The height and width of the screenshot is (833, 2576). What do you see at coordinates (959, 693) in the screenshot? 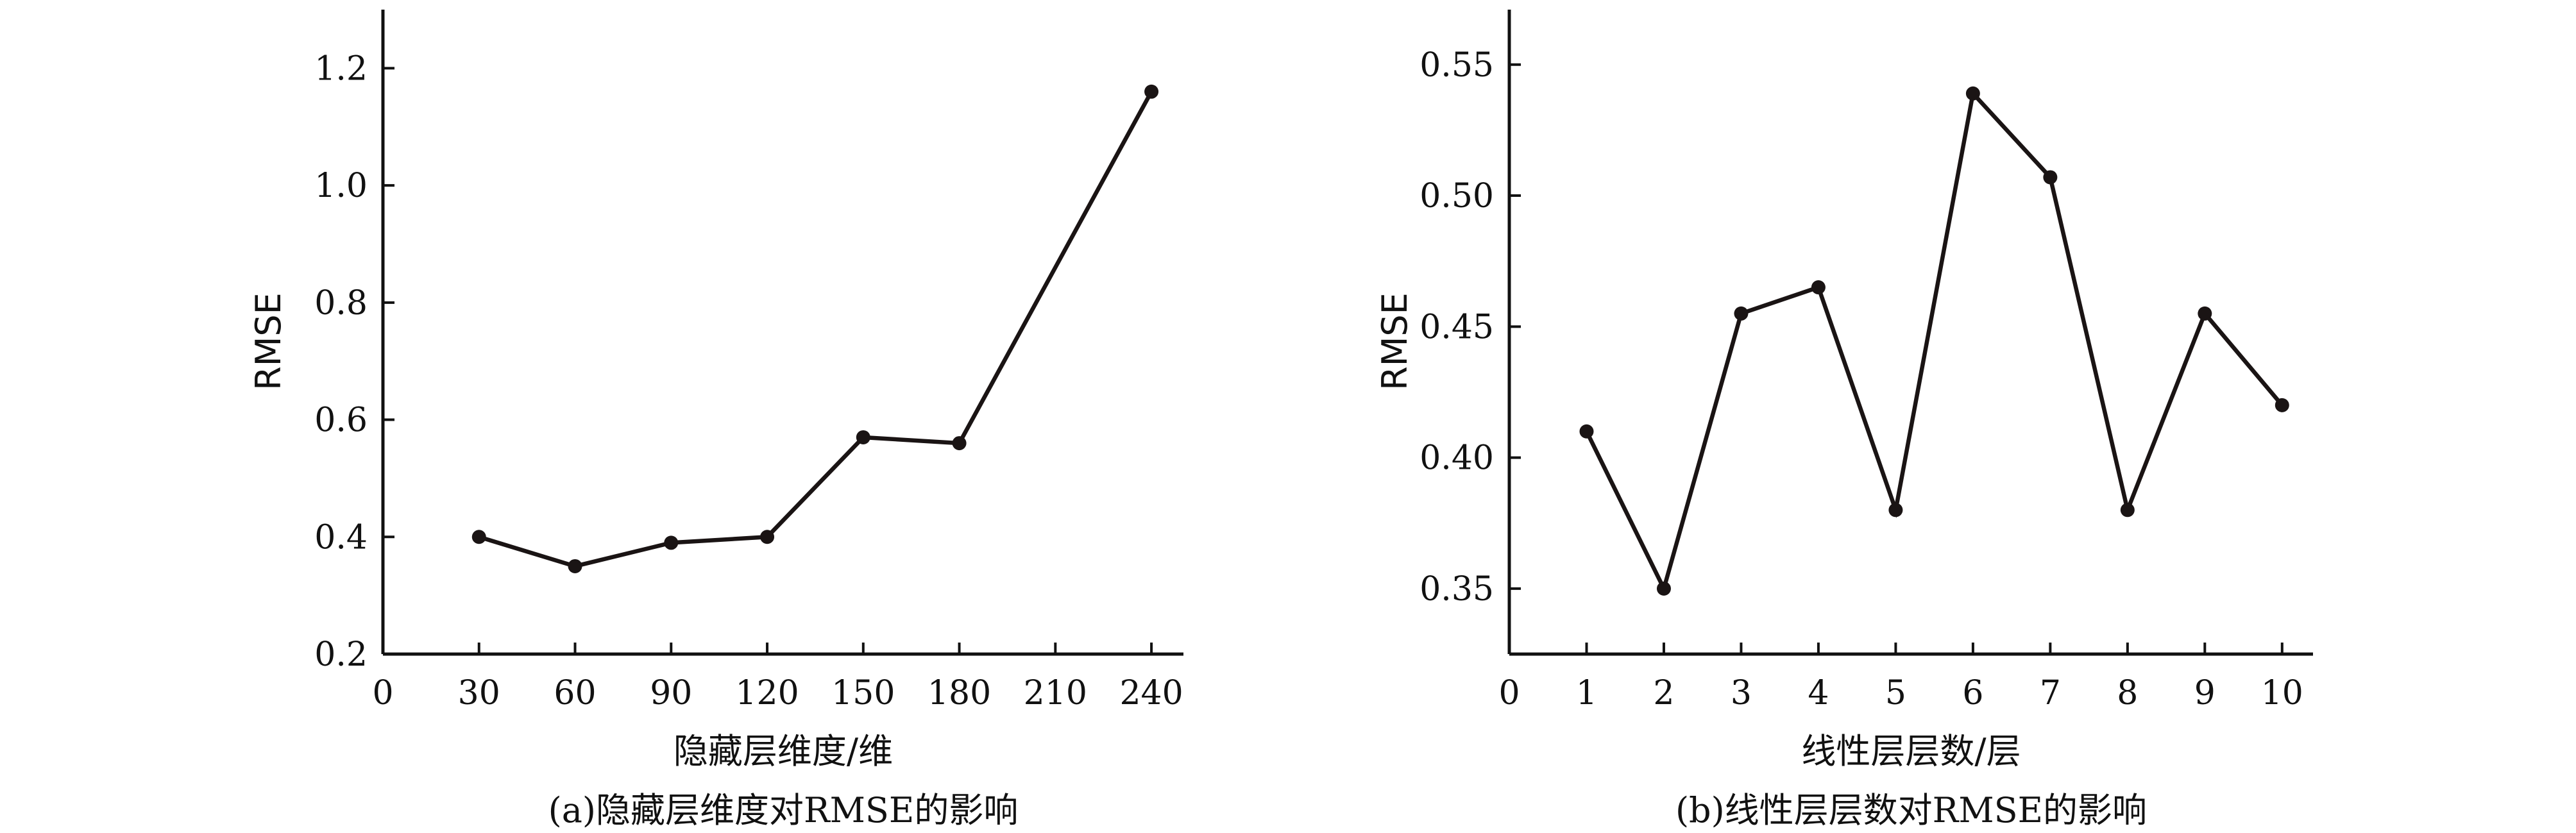
I see `x-tick-label: 180` at bounding box center [959, 693].